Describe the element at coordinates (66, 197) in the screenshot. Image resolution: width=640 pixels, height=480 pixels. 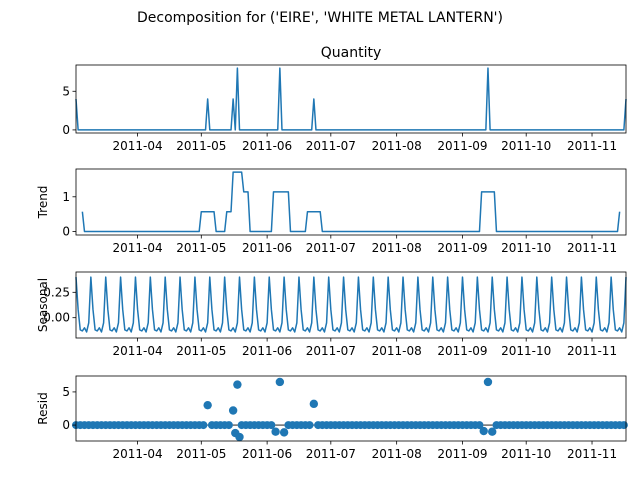
I see `y-tick-label: 1` at that location.